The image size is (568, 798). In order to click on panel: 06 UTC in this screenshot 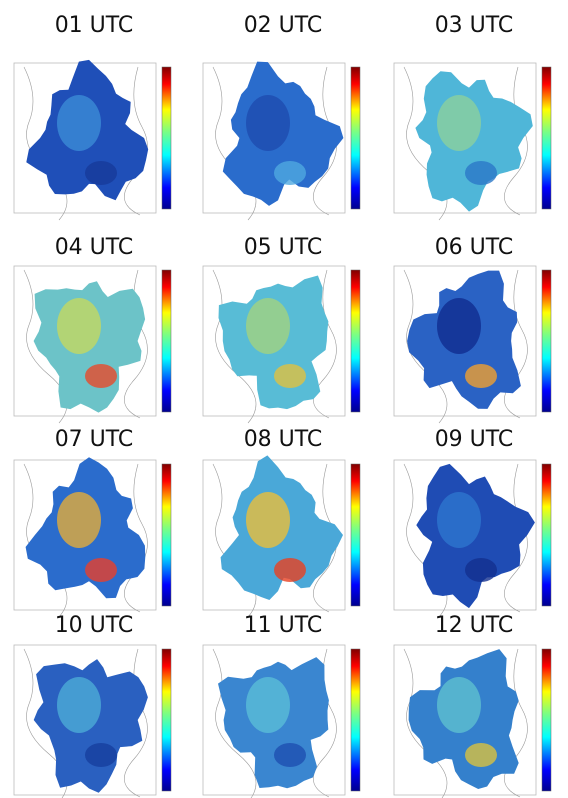, I will do `click(472, 329)`.